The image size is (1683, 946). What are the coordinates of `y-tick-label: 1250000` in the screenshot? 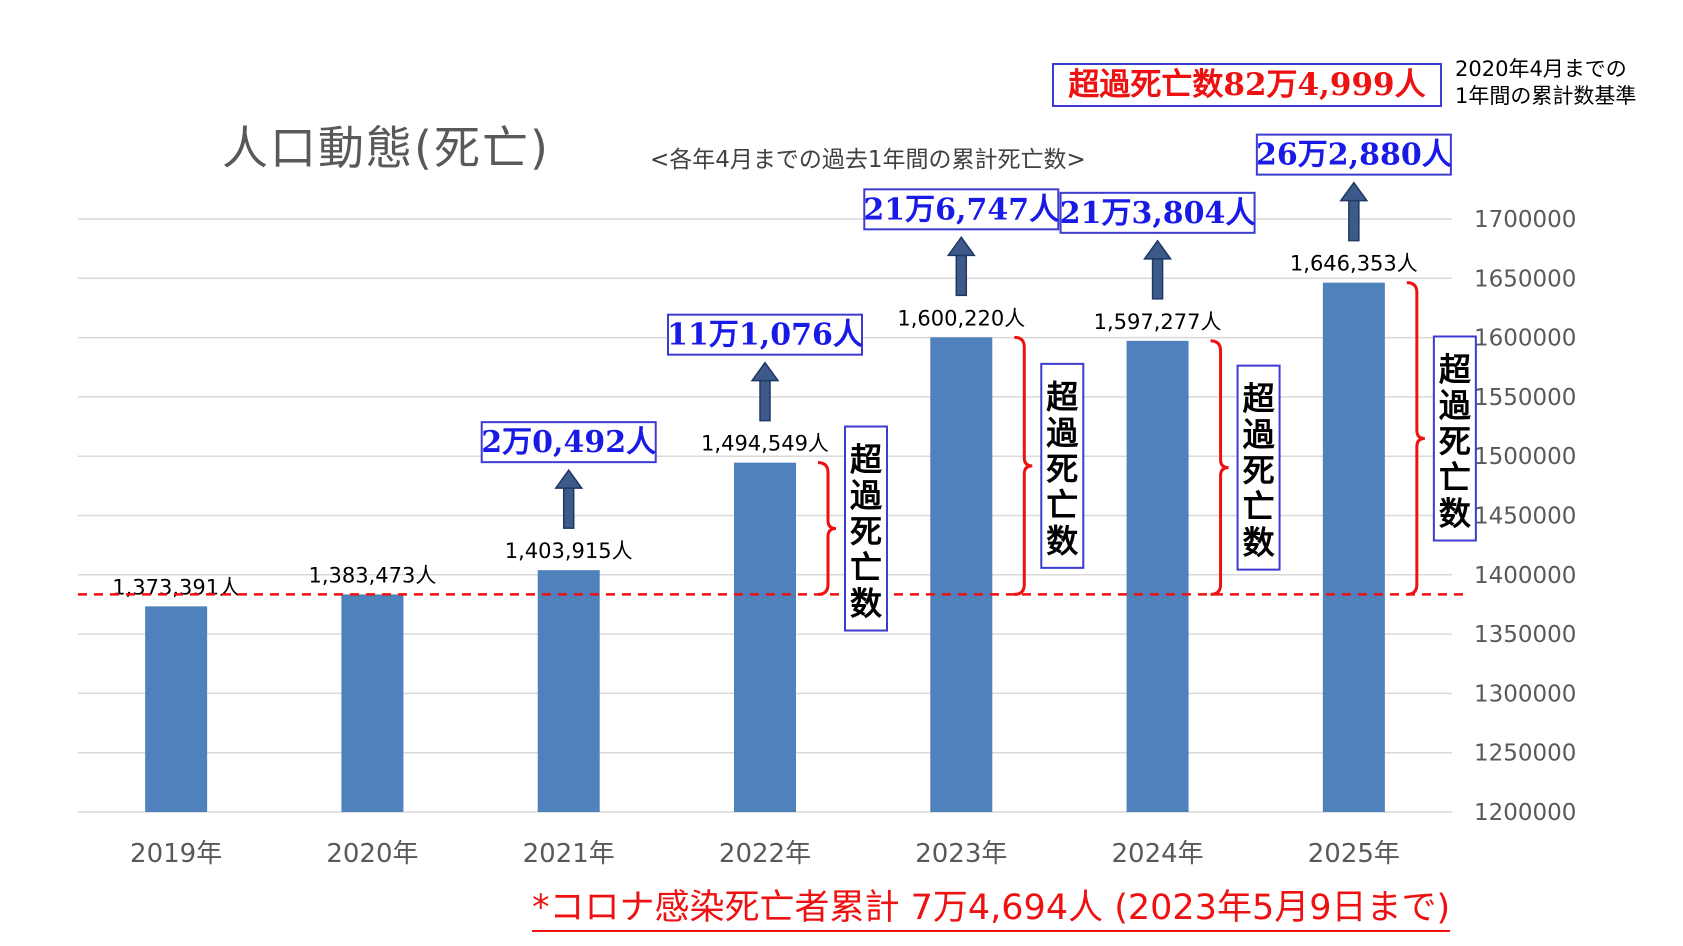 It's located at (1525, 754).